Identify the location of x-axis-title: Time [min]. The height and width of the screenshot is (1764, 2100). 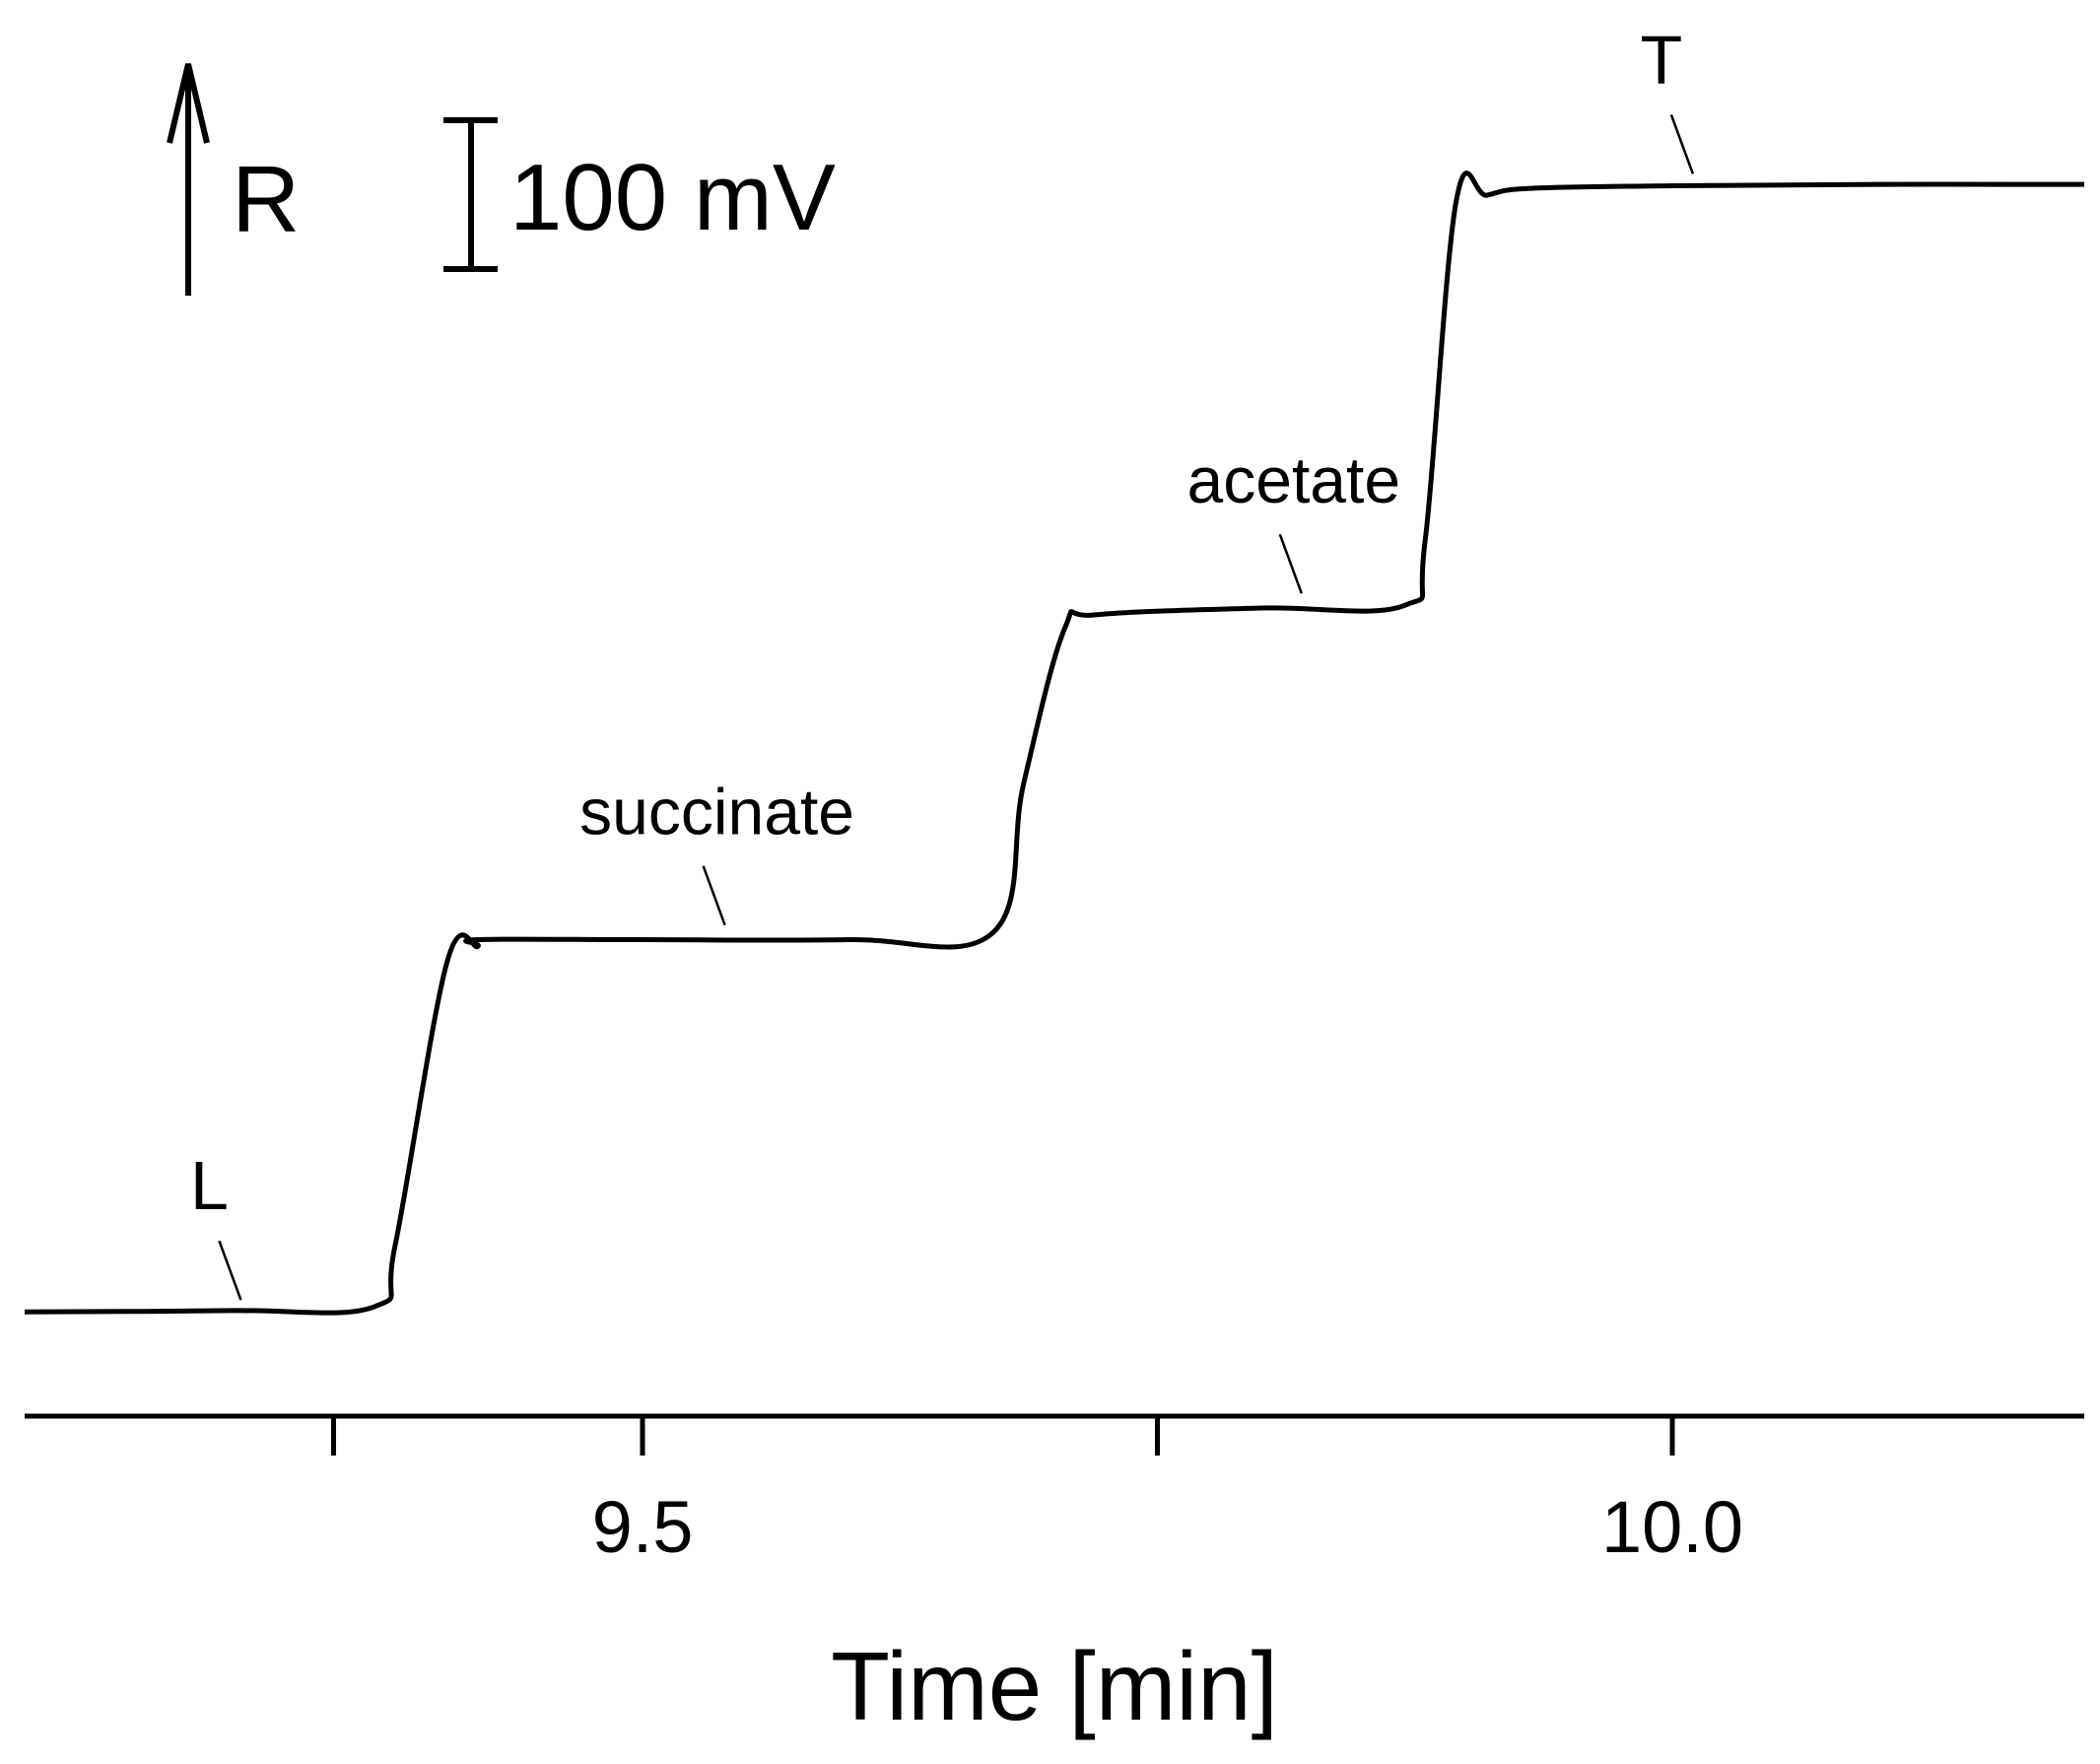
(1054, 1686).